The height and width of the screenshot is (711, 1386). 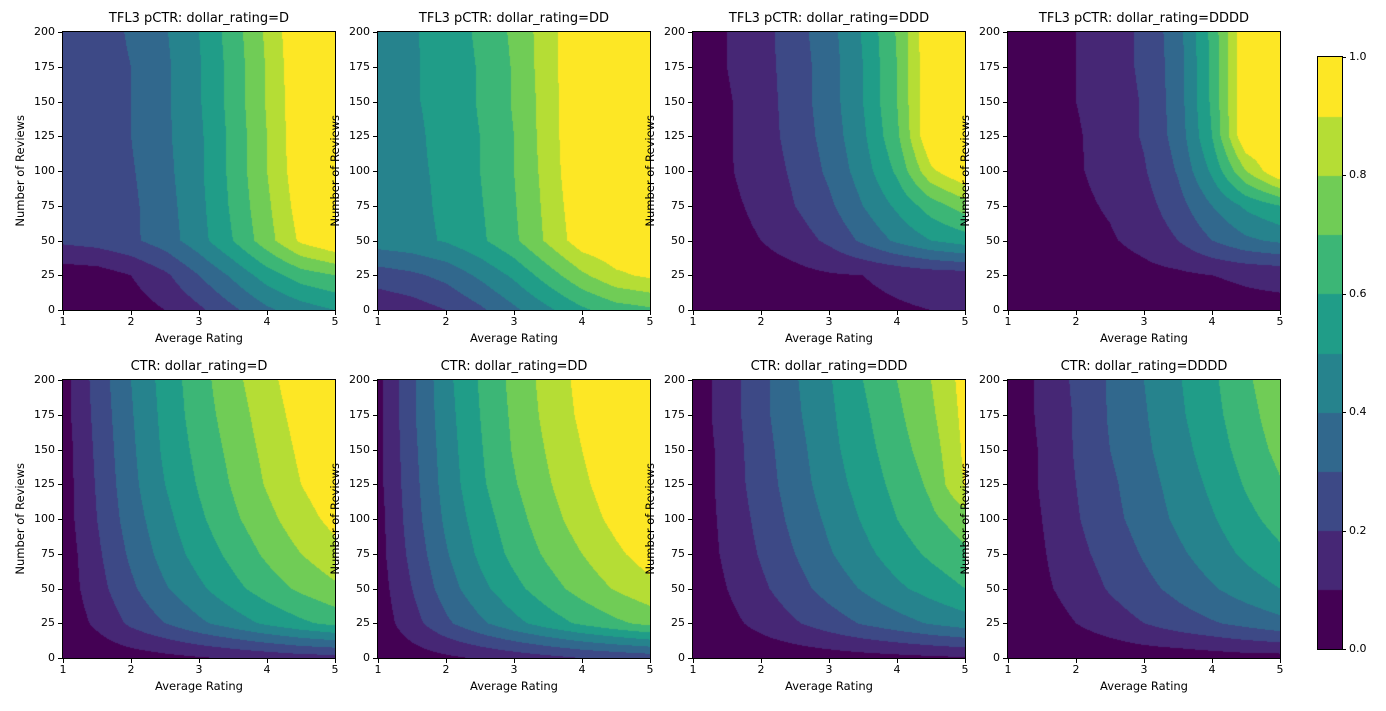 I want to click on subplot-ctr-dollar-rating-d-x-tick-label: 5, so click(x=335, y=669).